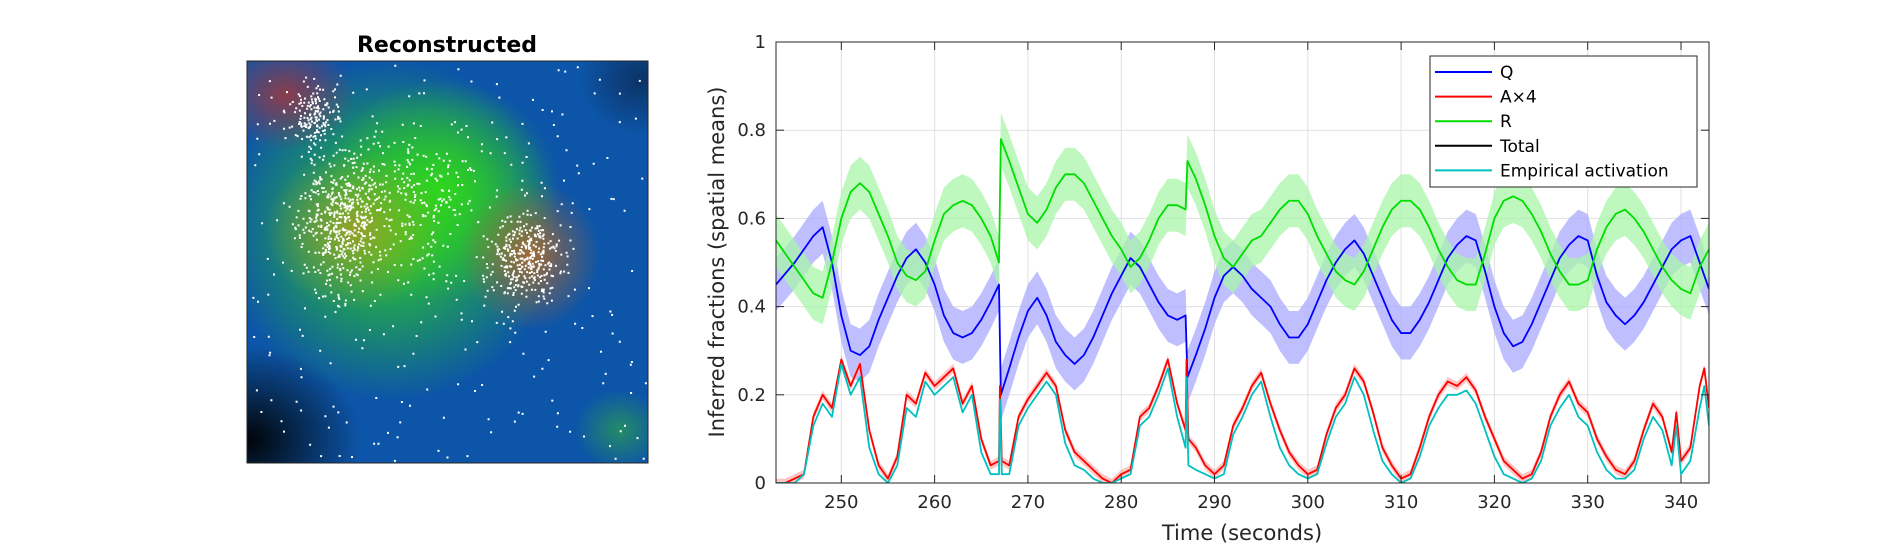 This screenshot has width=1891, height=544. Describe the element at coordinates (1681, 502) in the screenshot. I see `x-tick-label: 340` at that location.